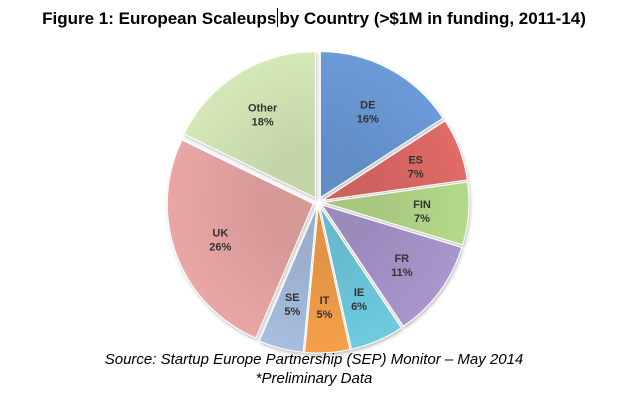  Describe the element at coordinates (415, 160) in the screenshot. I see `slice-category-label: ES` at that location.